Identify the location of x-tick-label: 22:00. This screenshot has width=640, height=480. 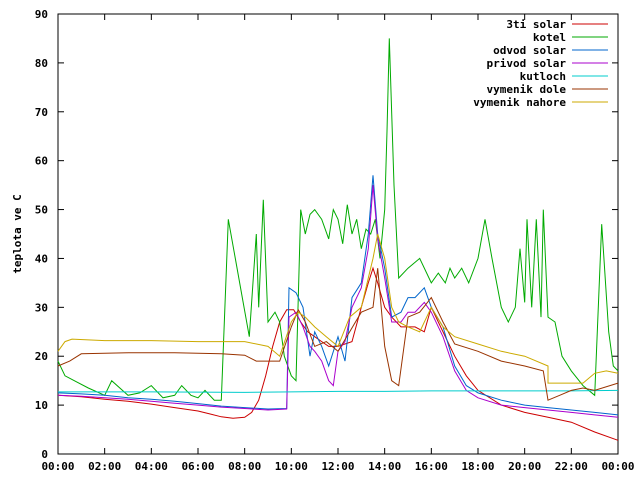
(571, 466).